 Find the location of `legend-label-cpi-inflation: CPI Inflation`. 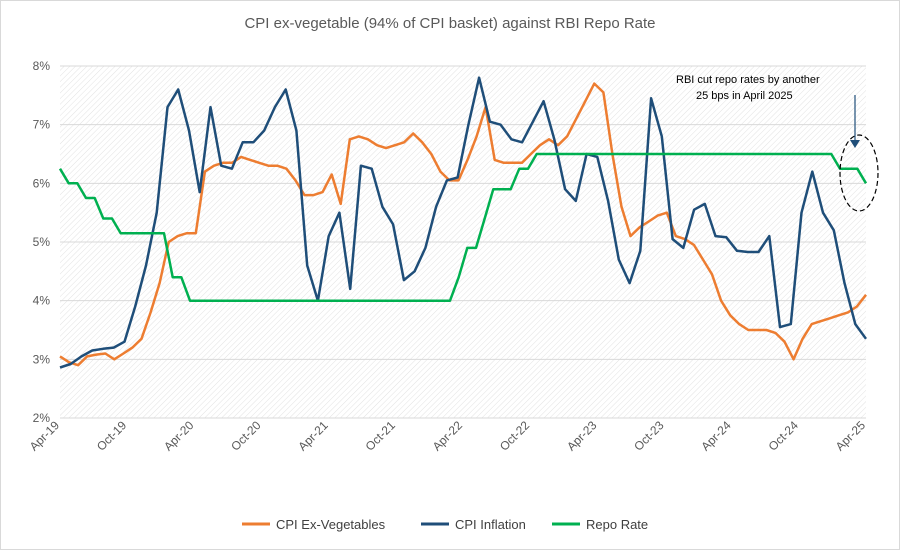

legend-label-cpi-inflation: CPI Inflation is located at coordinates (490, 524).